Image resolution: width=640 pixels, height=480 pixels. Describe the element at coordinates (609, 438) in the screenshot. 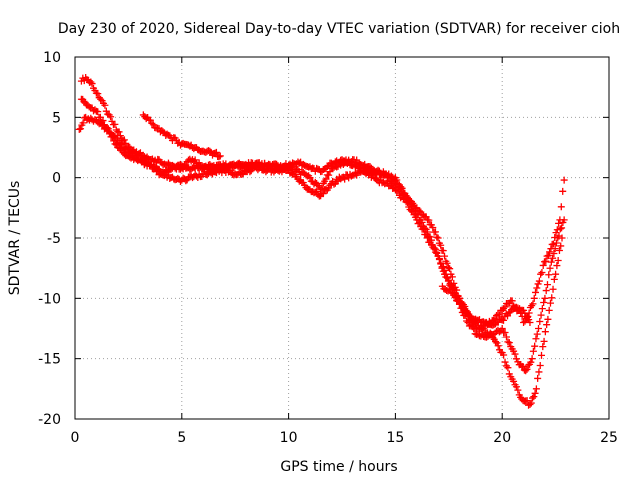

I see `x-tick-label: 25` at that location.